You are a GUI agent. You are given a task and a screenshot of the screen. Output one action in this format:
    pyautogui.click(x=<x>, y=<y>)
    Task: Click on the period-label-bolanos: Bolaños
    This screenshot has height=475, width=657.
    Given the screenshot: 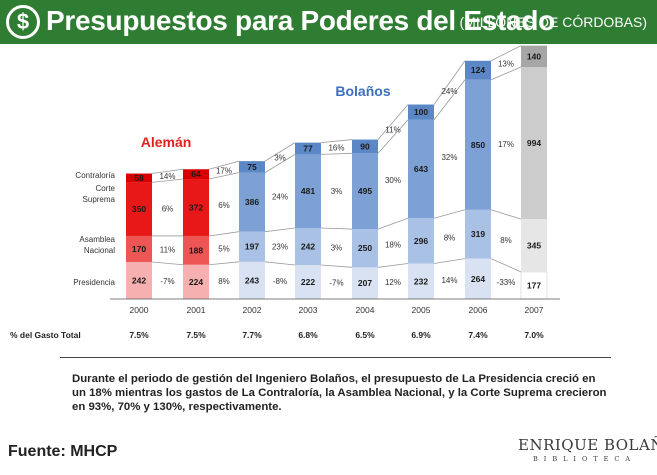 What is the action you would take?
    pyautogui.click(x=362, y=91)
    